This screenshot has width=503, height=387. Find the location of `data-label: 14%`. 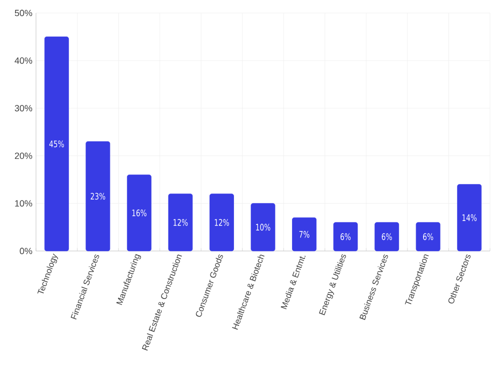

data-label: 14% is located at coordinates (469, 218).